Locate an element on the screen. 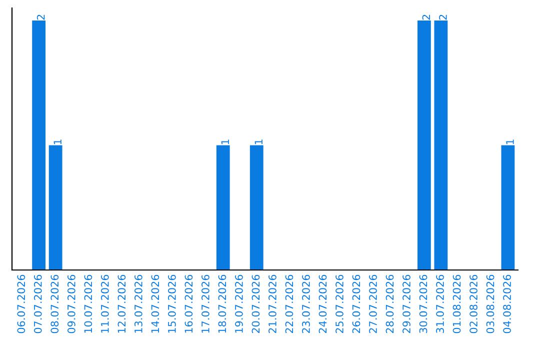 The height and width of the screenshot is (340, 540). x-tick-label: 01.08.2026 is located at coordinates (456, 304).